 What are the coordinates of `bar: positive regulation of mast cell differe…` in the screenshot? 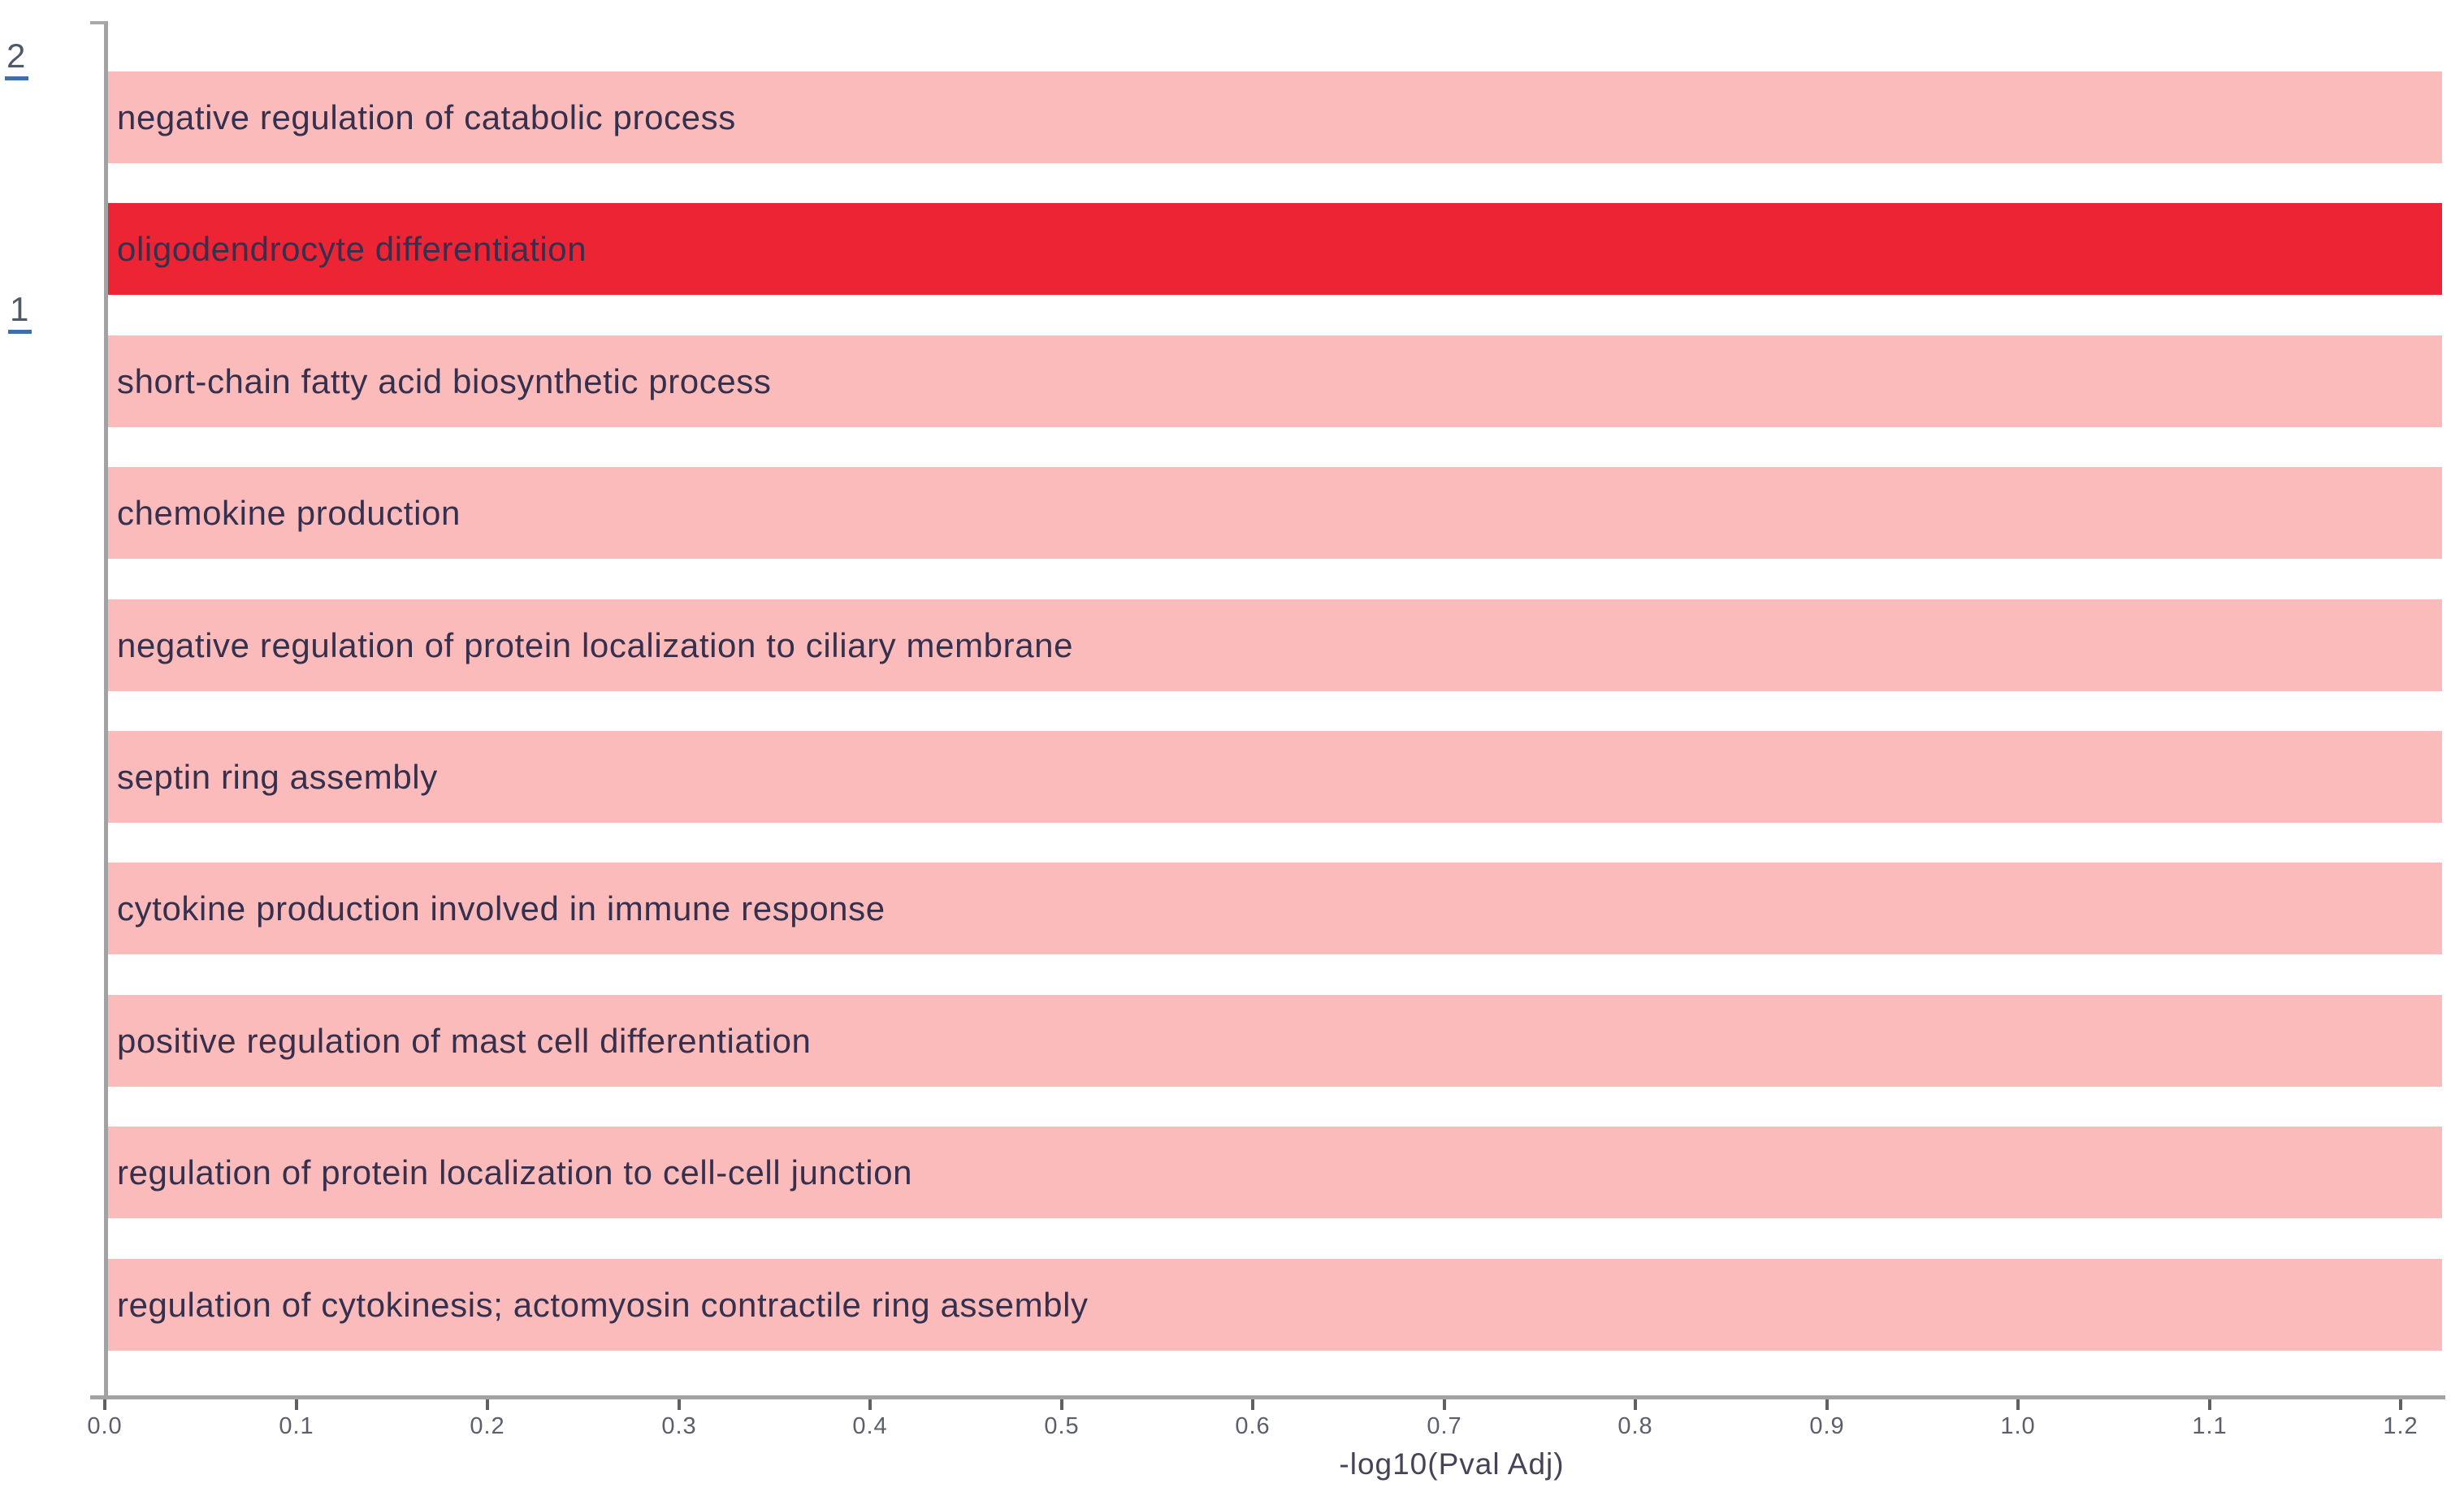 It's located at (1275, 1041).